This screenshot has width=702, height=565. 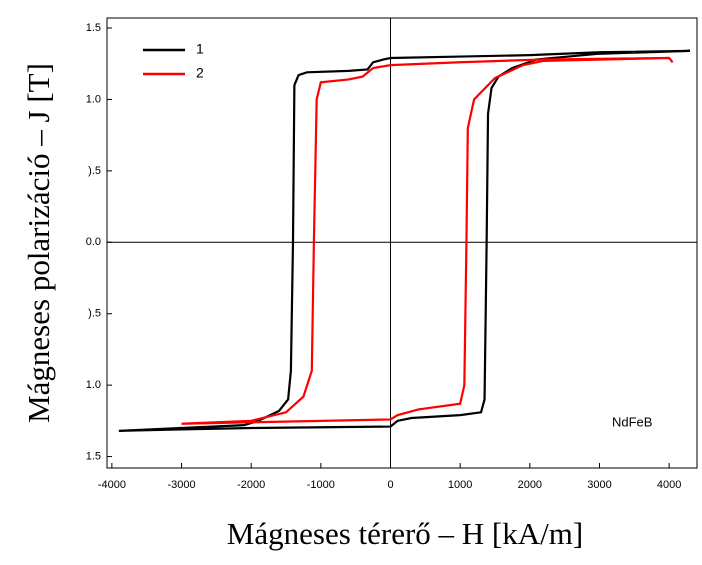 What do you see at coordinates (530, 485) in the screenshot?
I see `x-tick-label: 2000` at bounding box center [530, 485].